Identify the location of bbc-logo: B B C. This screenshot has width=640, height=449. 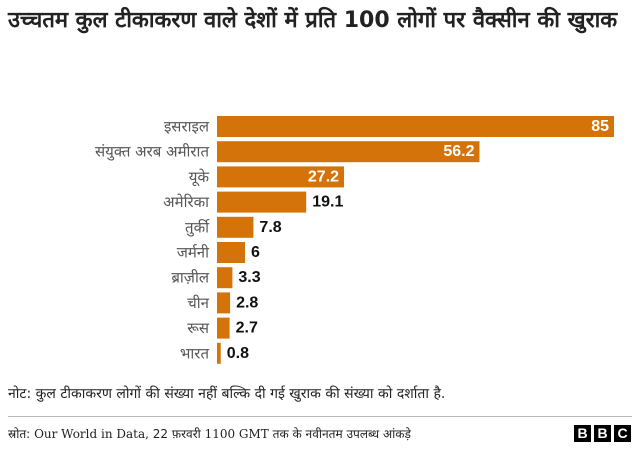
(602, 433).